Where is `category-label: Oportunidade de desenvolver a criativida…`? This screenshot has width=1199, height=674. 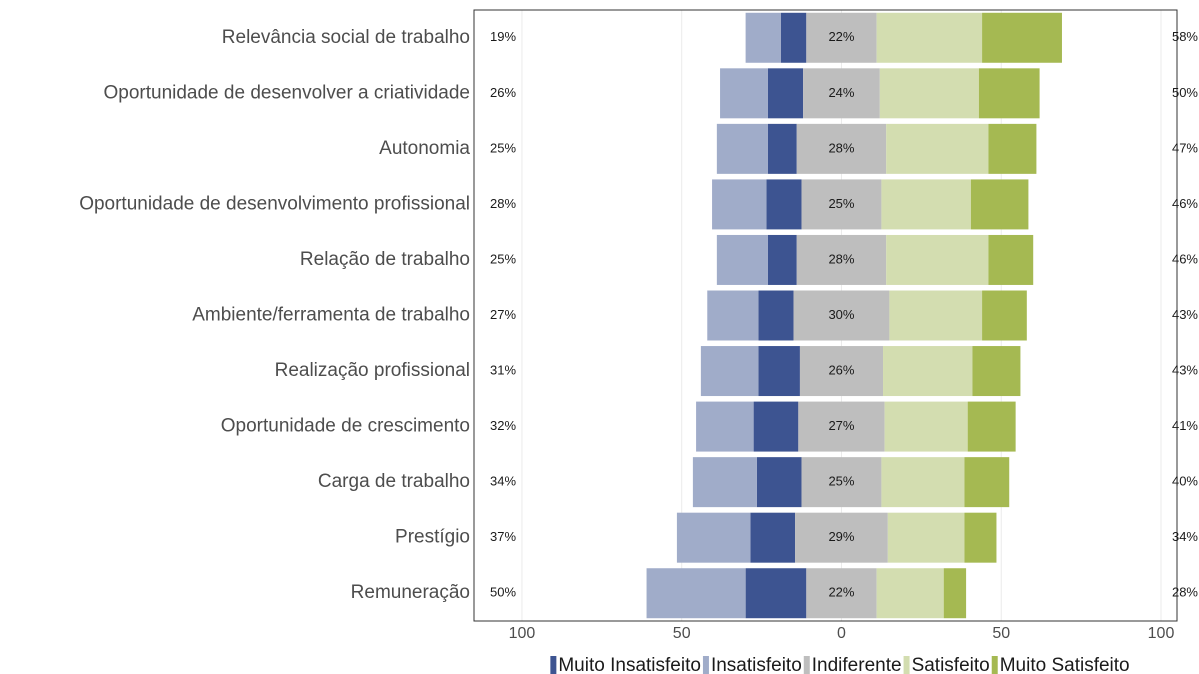 category-label: Oportunidade de desenvolver a criativida… is located at coordinates (286, 92).